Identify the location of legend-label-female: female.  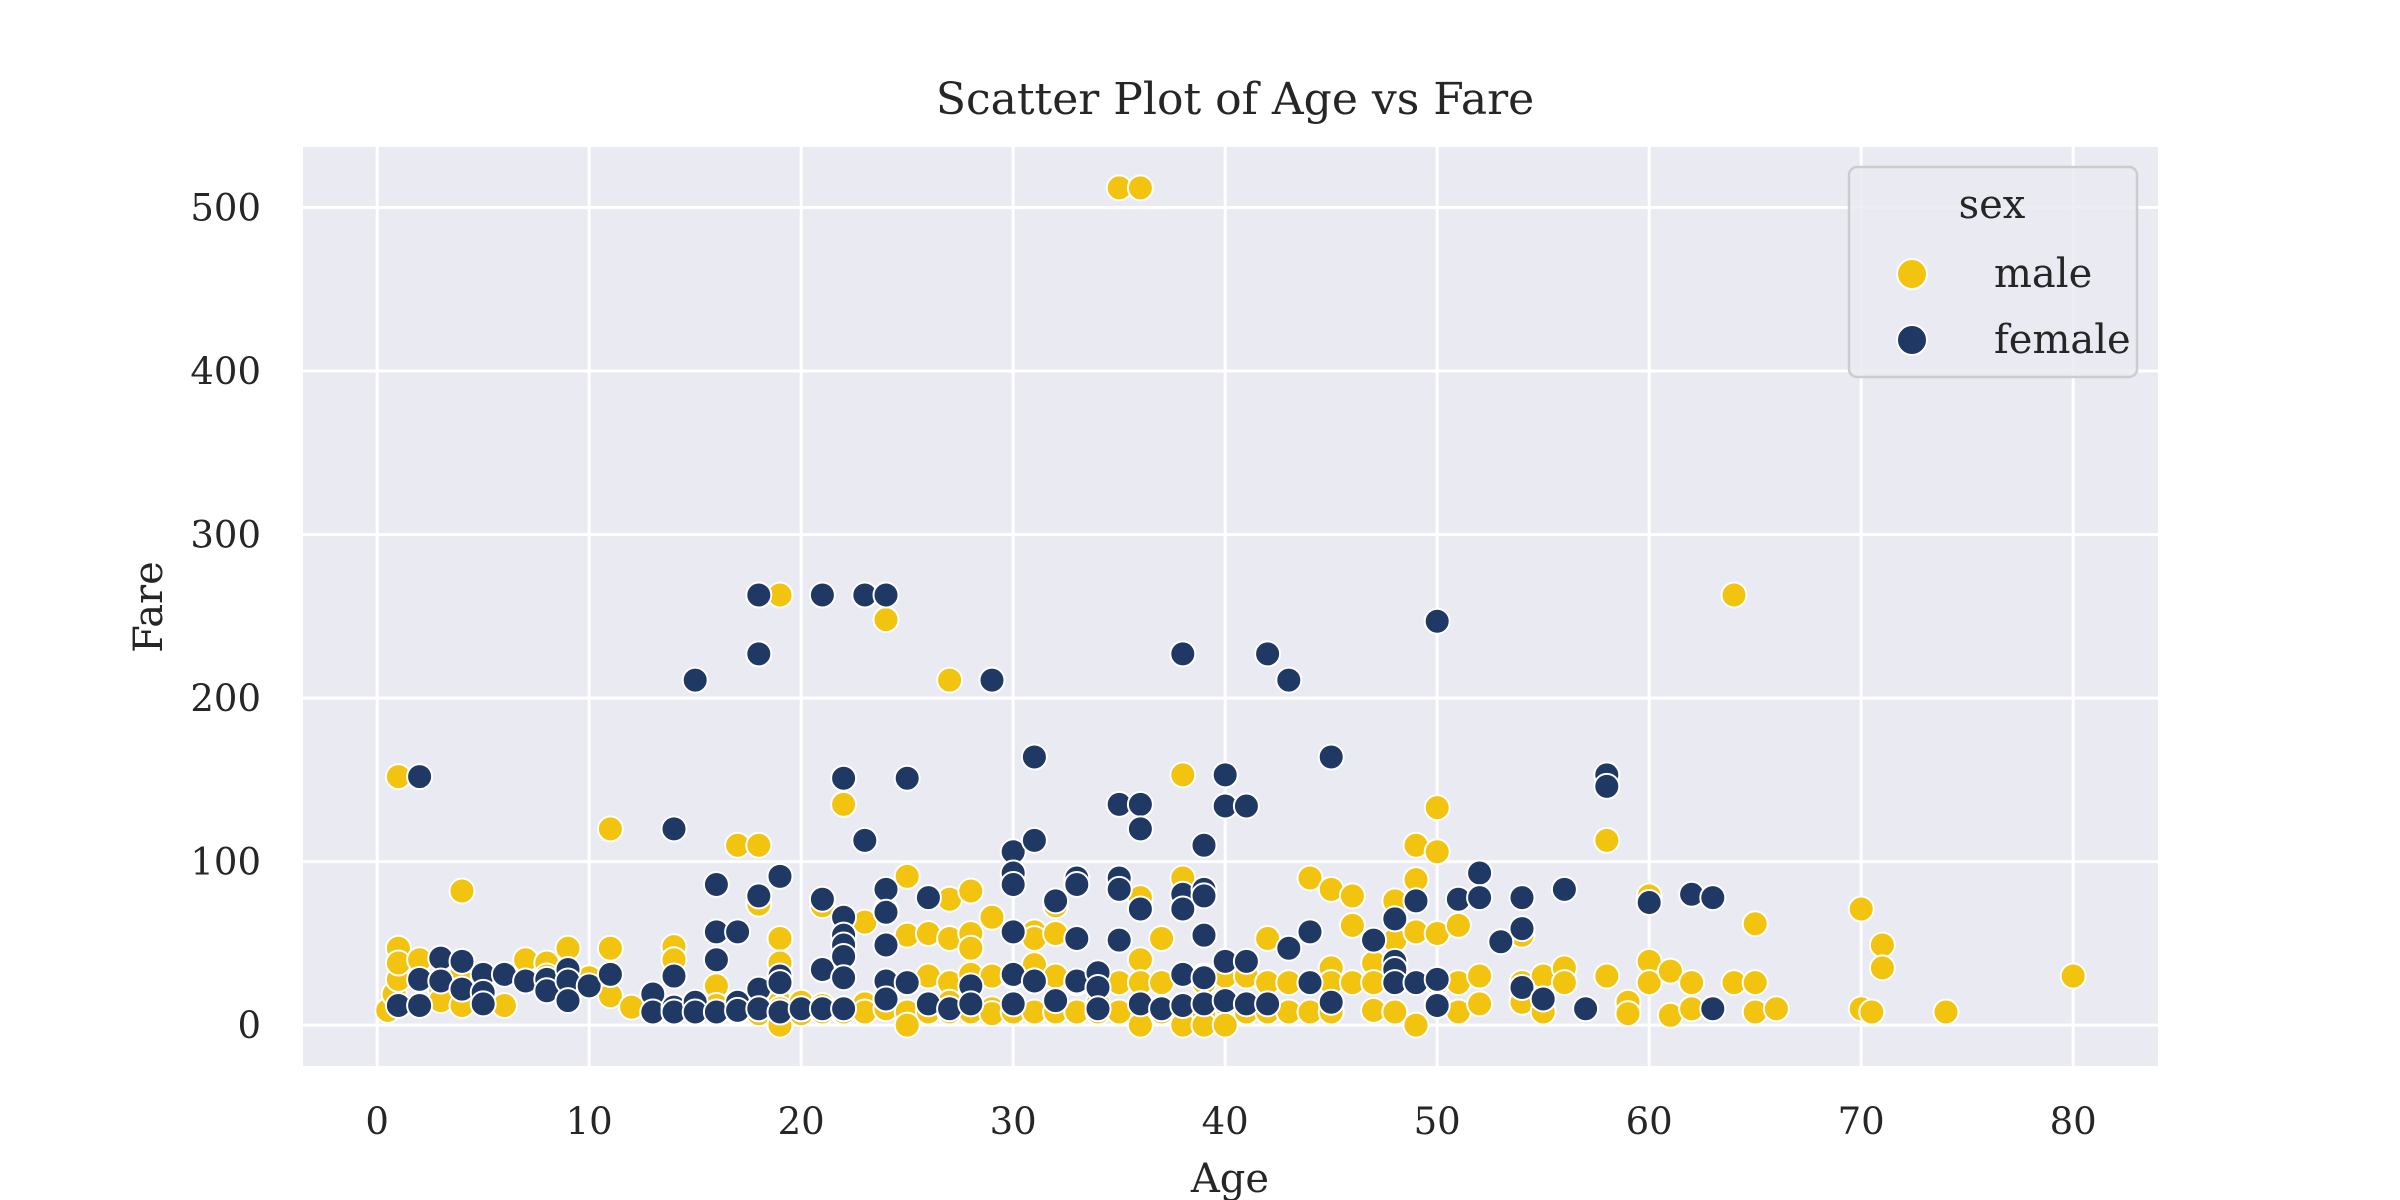
(2062, 340).